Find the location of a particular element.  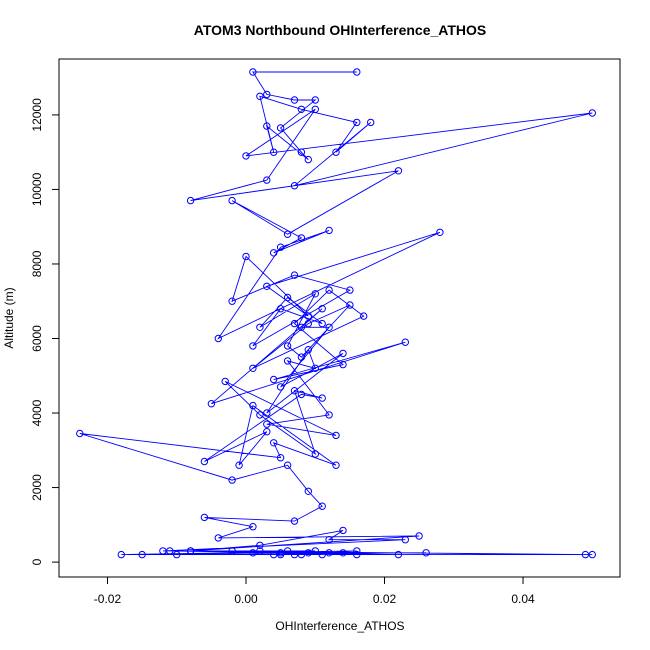

y-tick-label: 0 is located at coordinates (37, 561).